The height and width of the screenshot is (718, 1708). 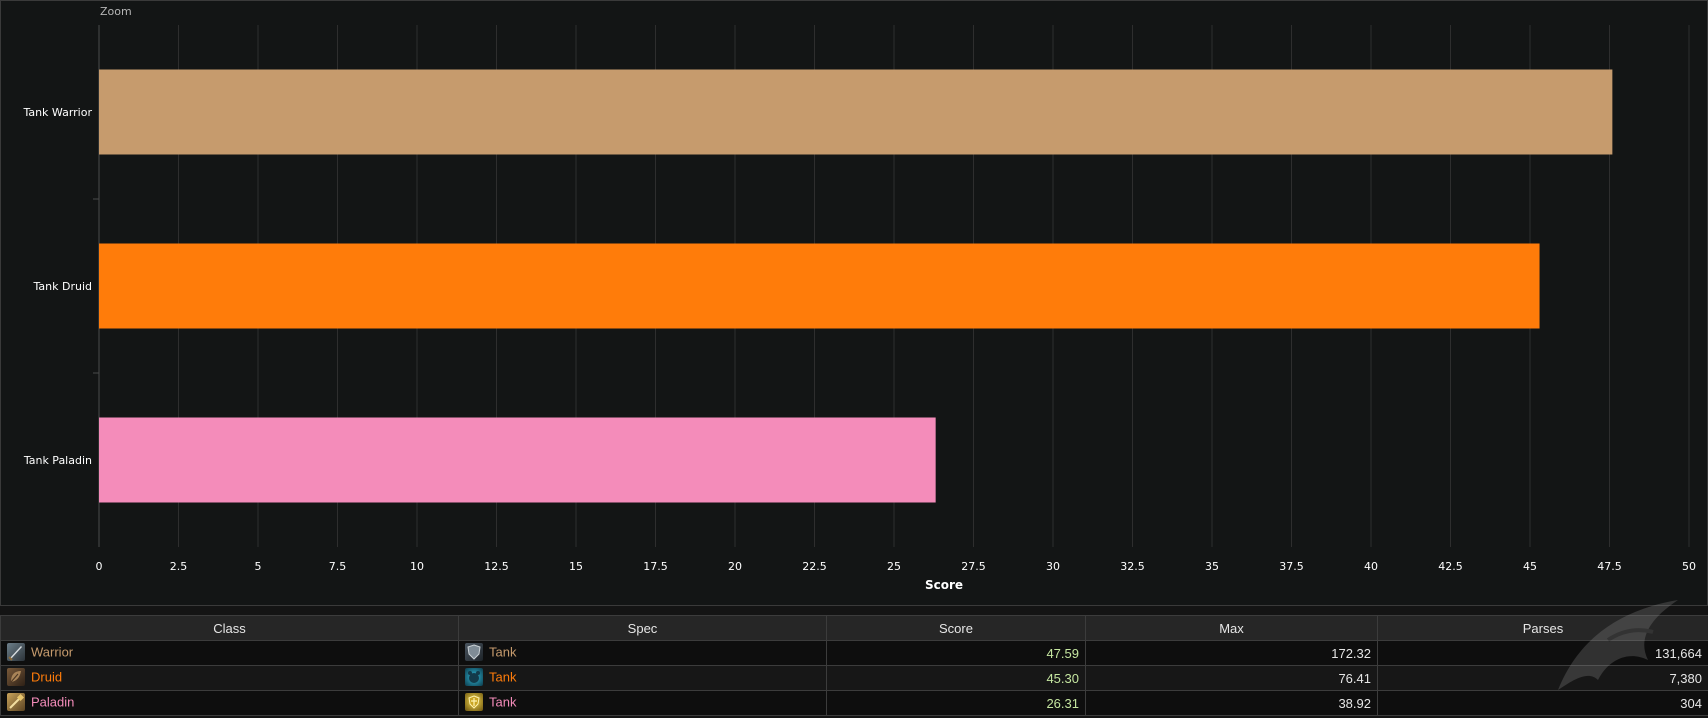 What do you see at coordinates (894, 566) in the screenshot?
I see `x-tick-label: 25` at bounding box center [894, 566].